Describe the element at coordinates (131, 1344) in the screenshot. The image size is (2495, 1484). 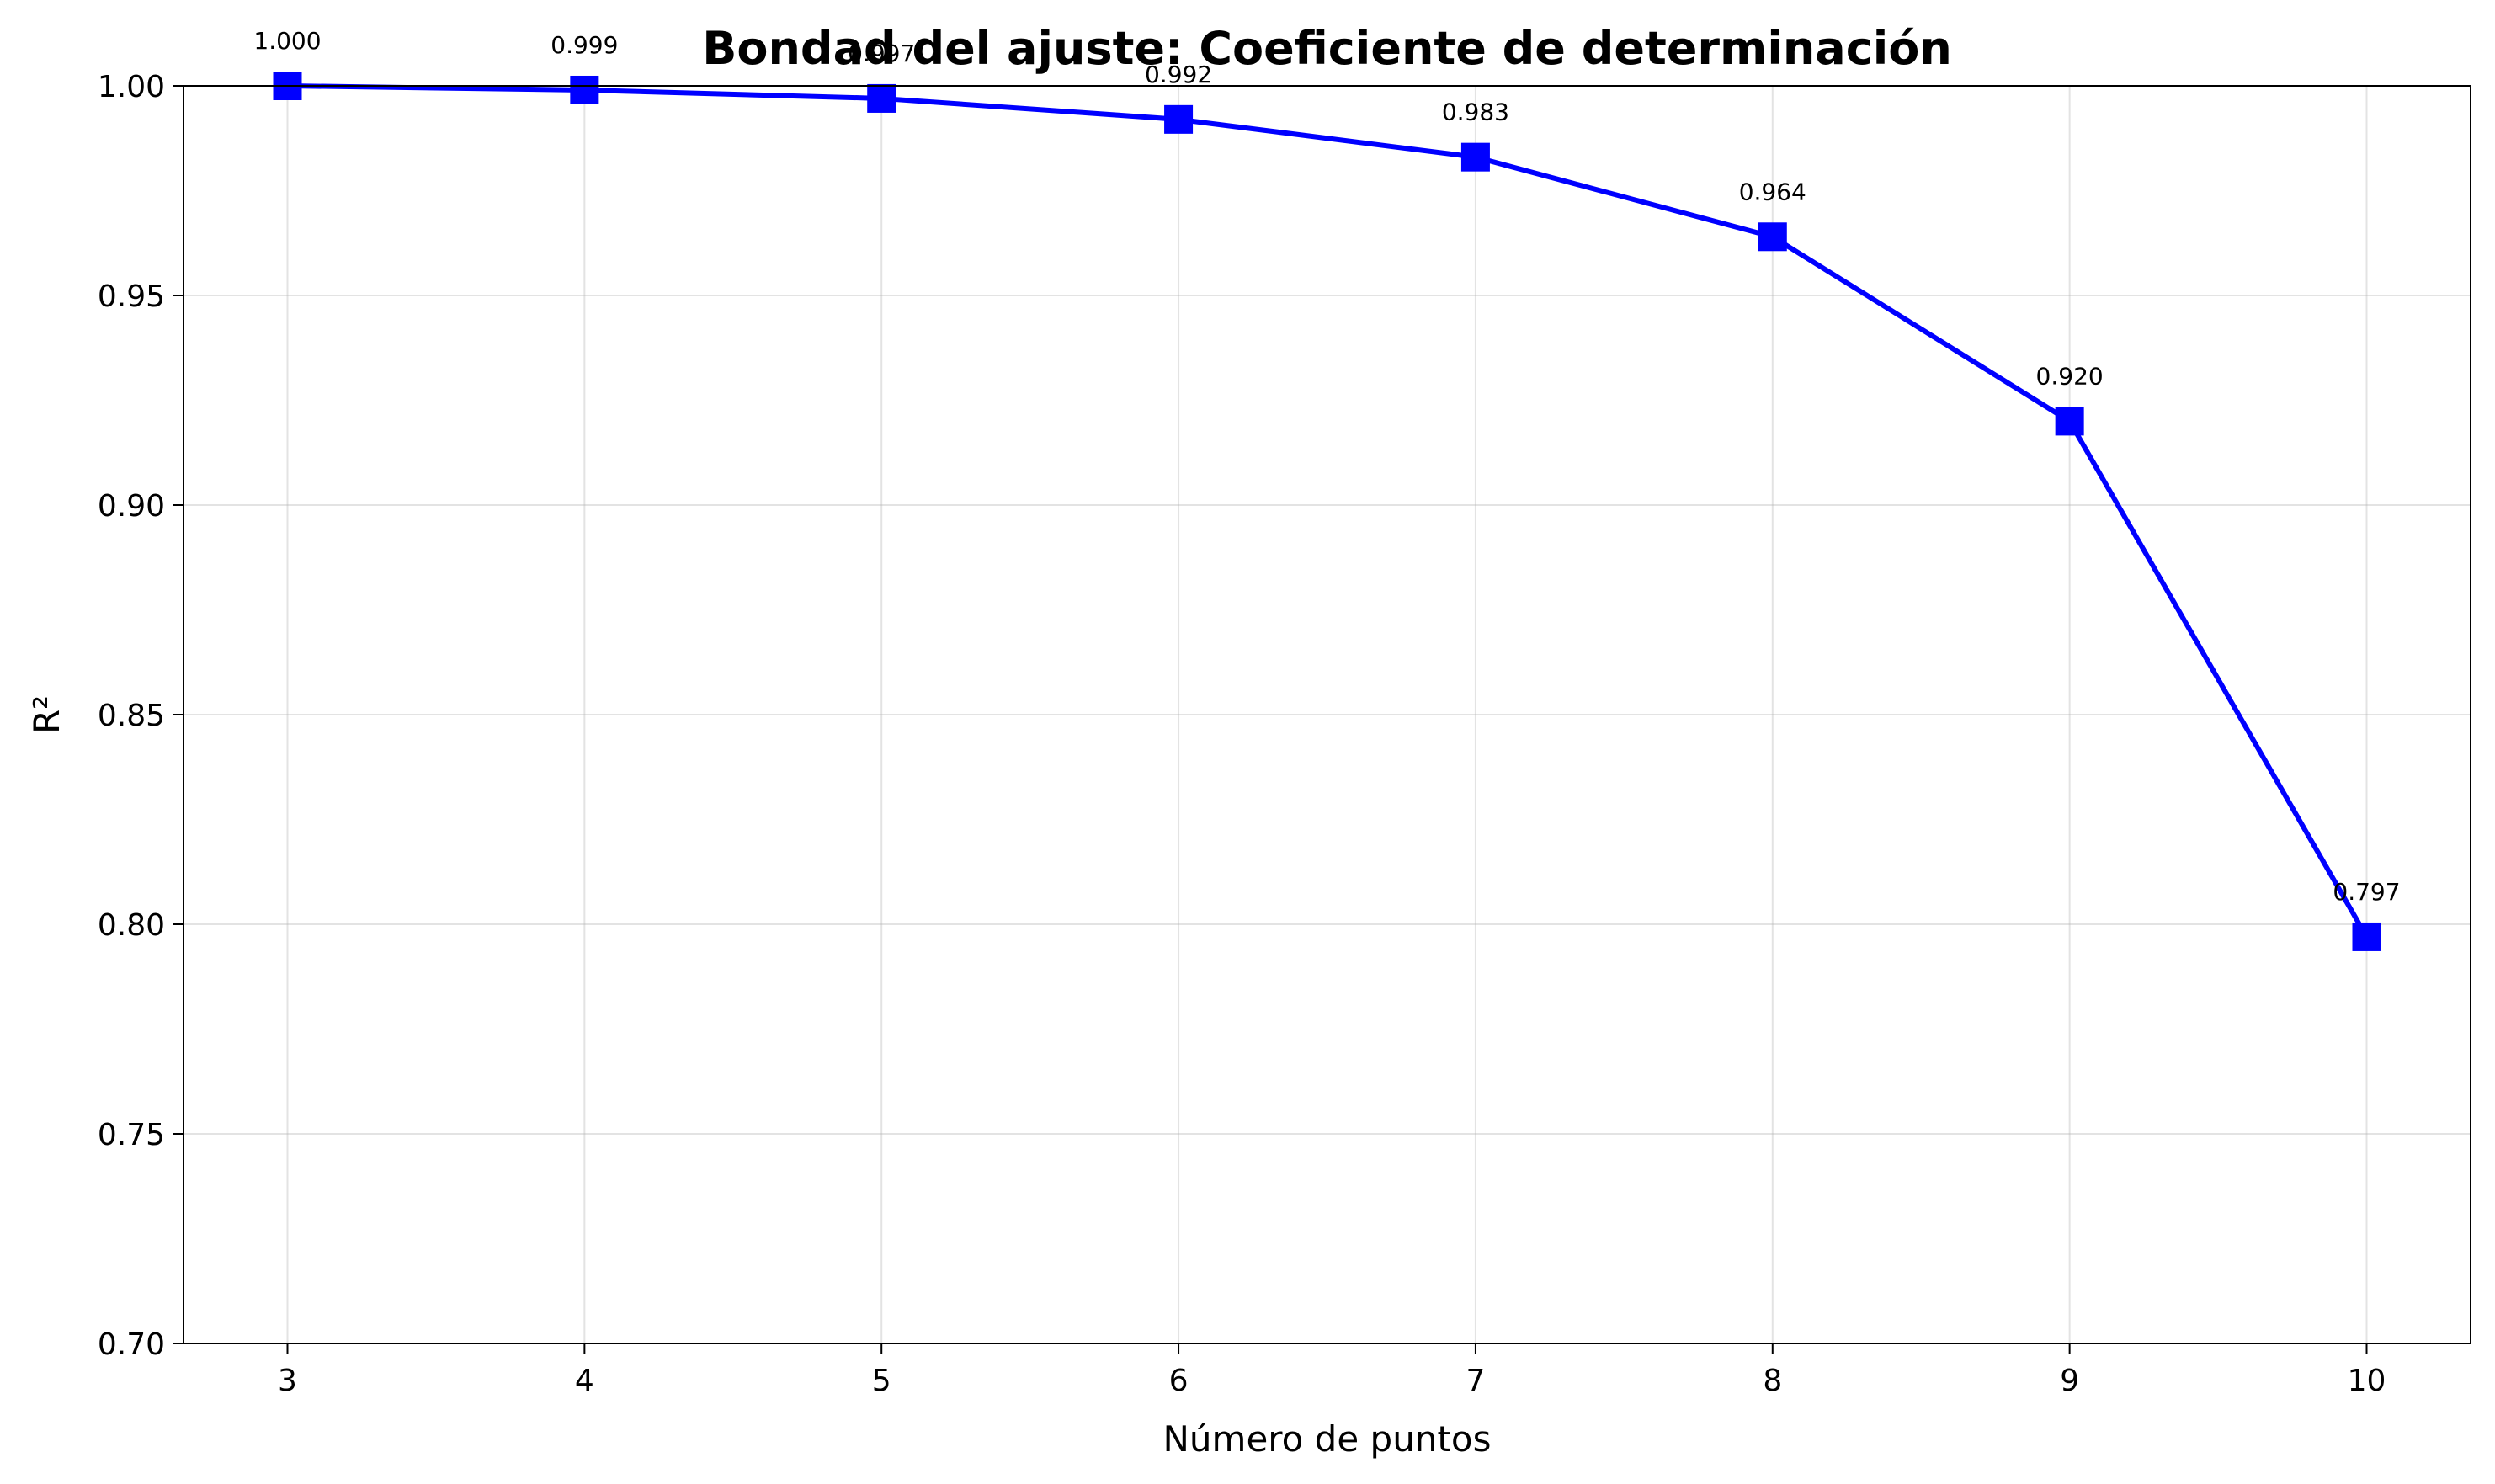
I see `y-tick-label: 0.70` at that location.